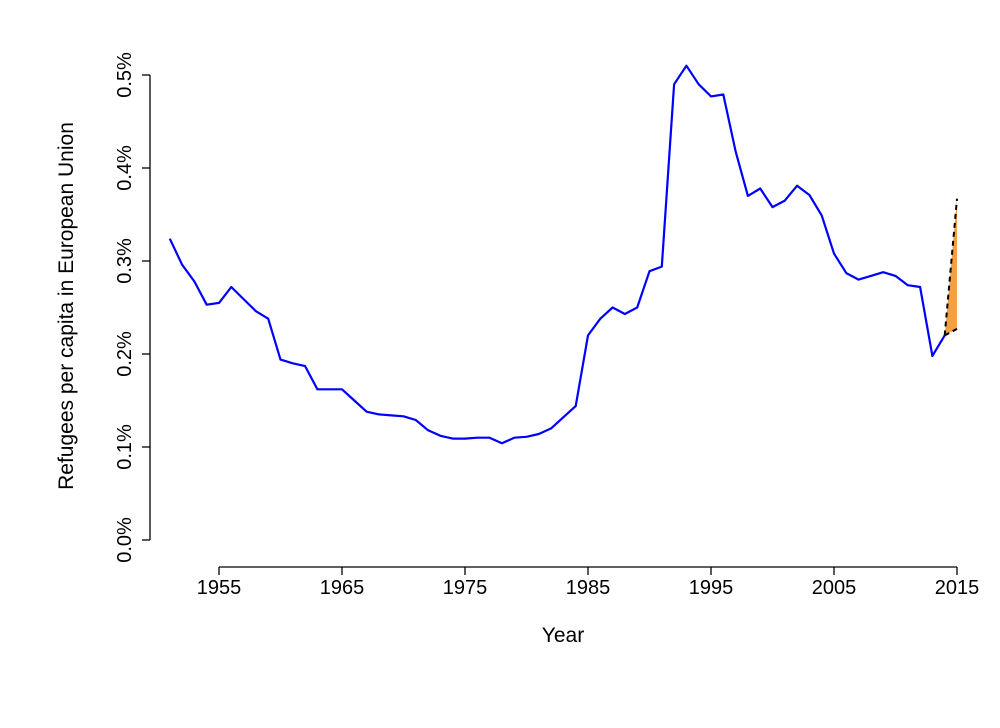 This screenshot has height=728, width=1000. I want to click on x-axis-title: Year, so click(563, 635).